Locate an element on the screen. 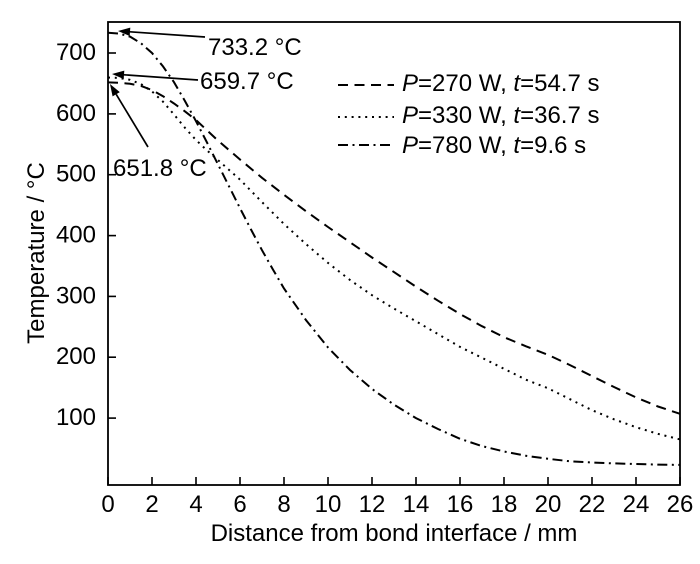  legend-label: P=270 W, t=54.7 s is located at coordinates (500, 83).